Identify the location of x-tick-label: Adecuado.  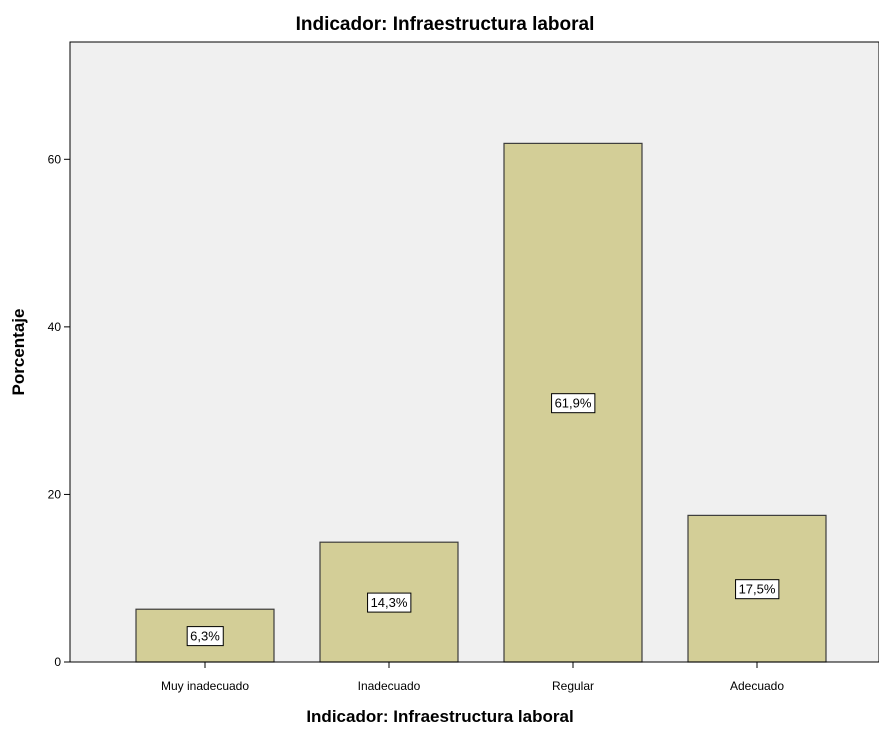
(757, 686).